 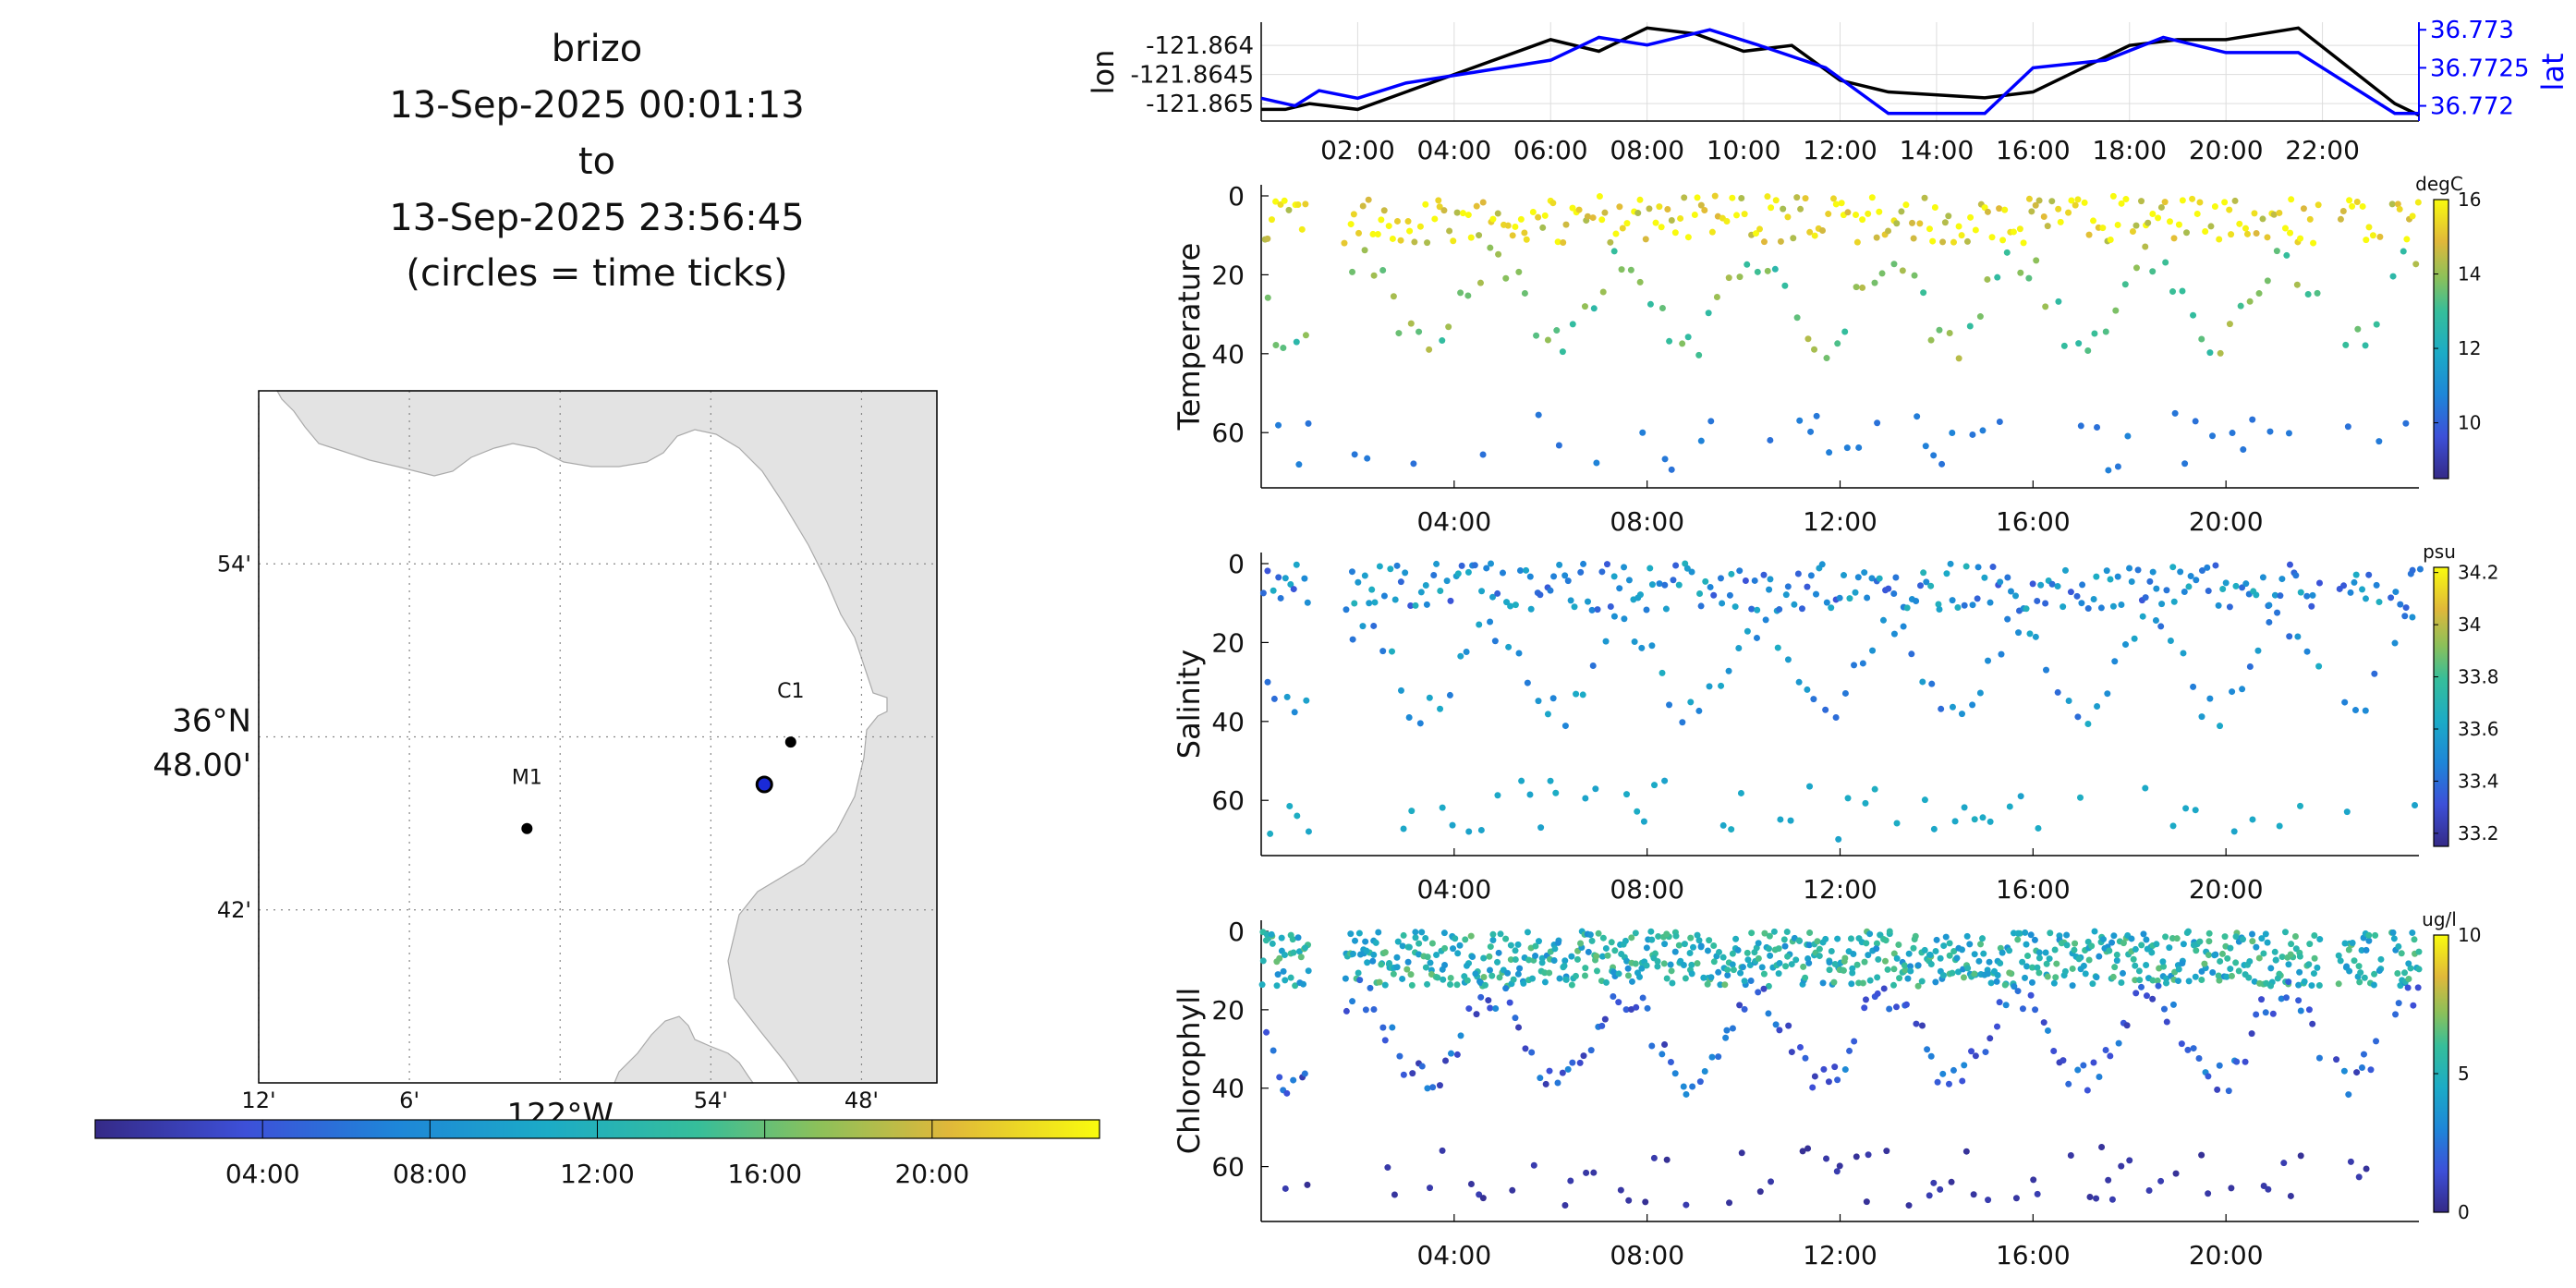 What do you see at coordinates (1841, 701) in the screenshot?
I see `panel-data-points` at bounding box center [1841, 701].